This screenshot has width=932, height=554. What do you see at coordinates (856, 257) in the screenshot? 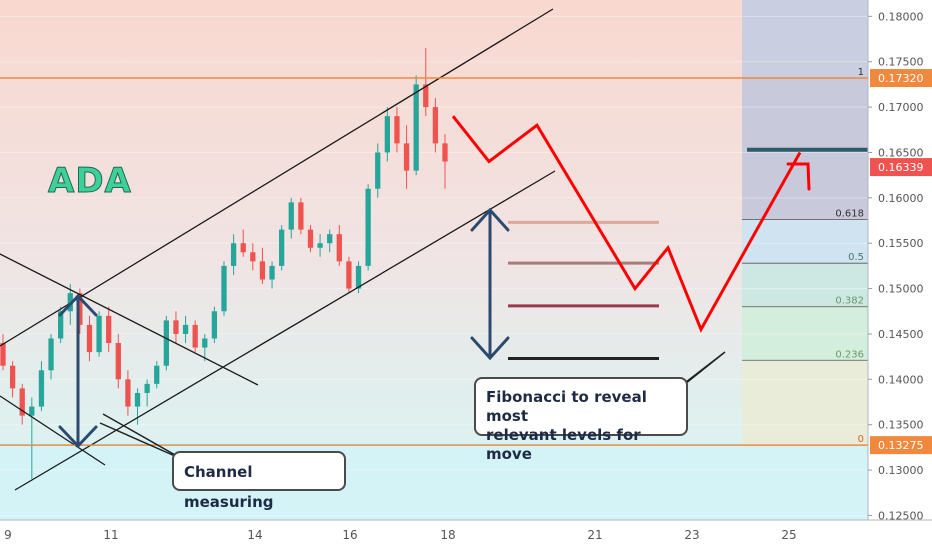
I see `fib-level-label-0.5: 0.5` at bounding box center [856, 257].